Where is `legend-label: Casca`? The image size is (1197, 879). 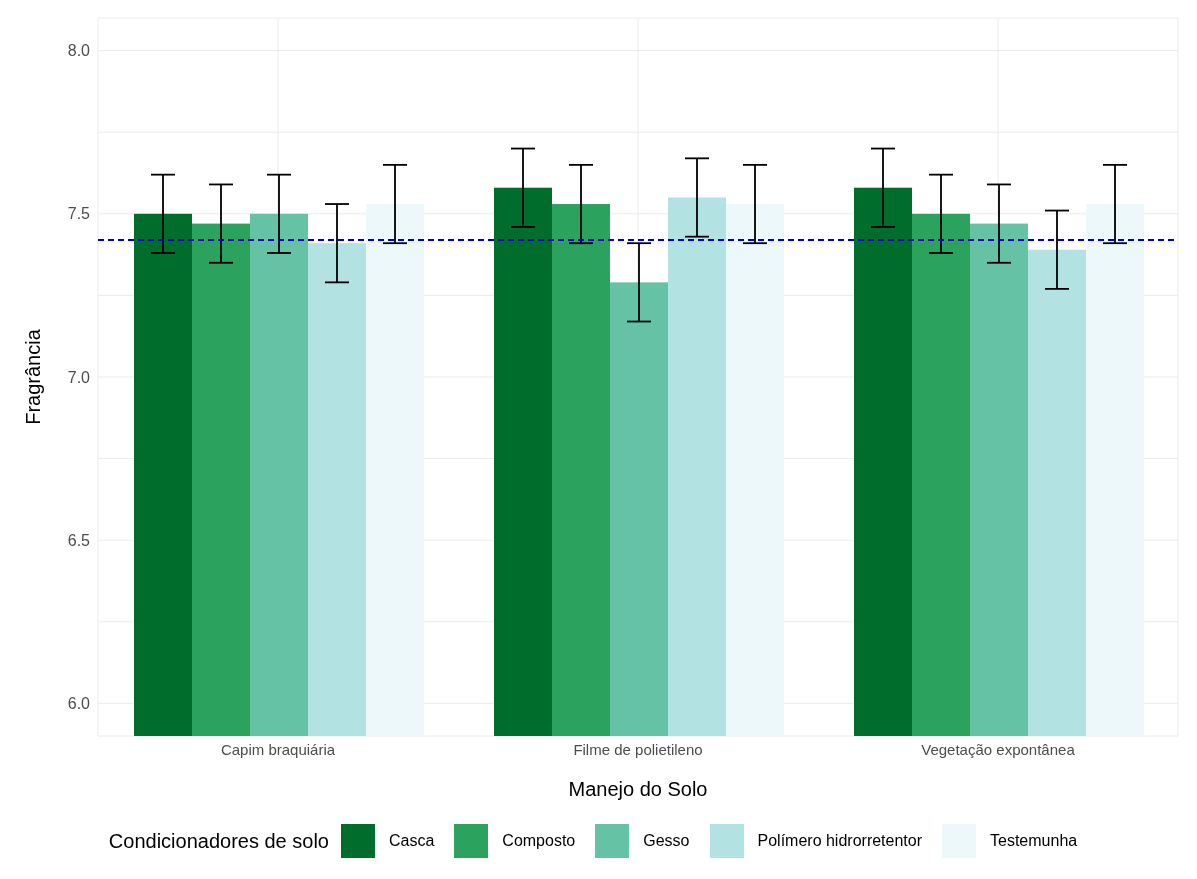 legend-label: Casca is located at coordinates (411, 841).